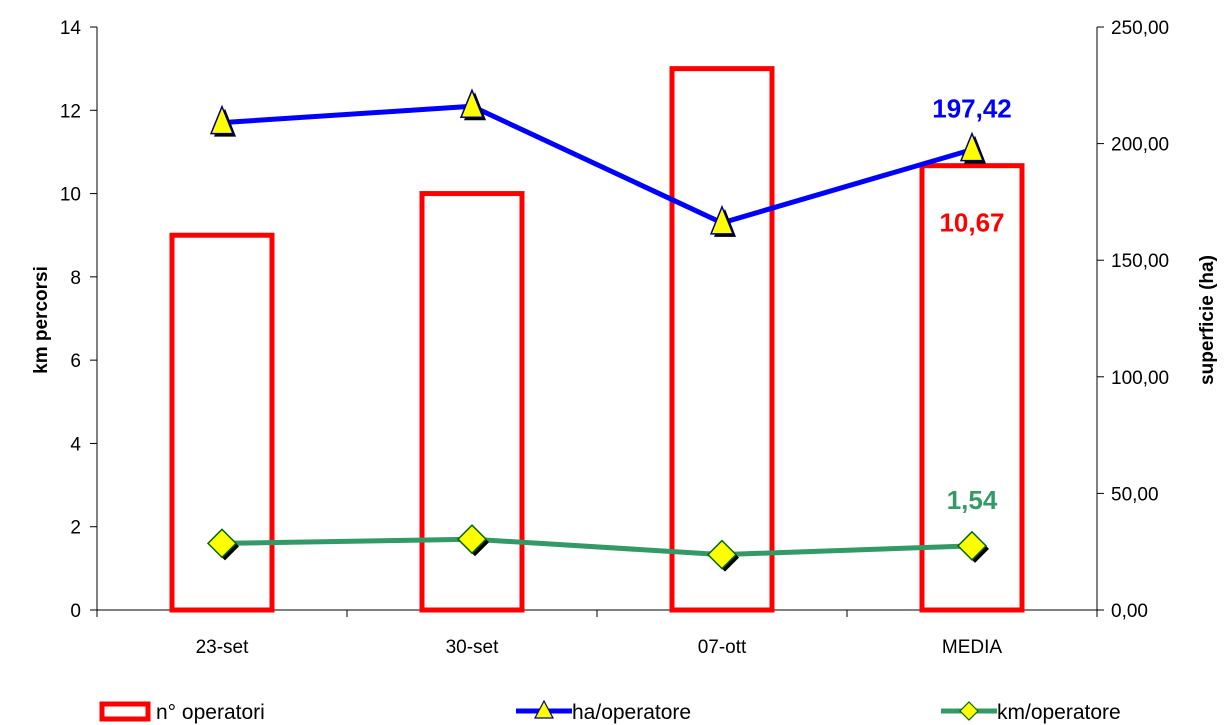  What do you see at coordinates (1207, 320) in the screenshot?
I see `y-axis-right-title: superficie (ha)` at bounding box center [1207, 320].